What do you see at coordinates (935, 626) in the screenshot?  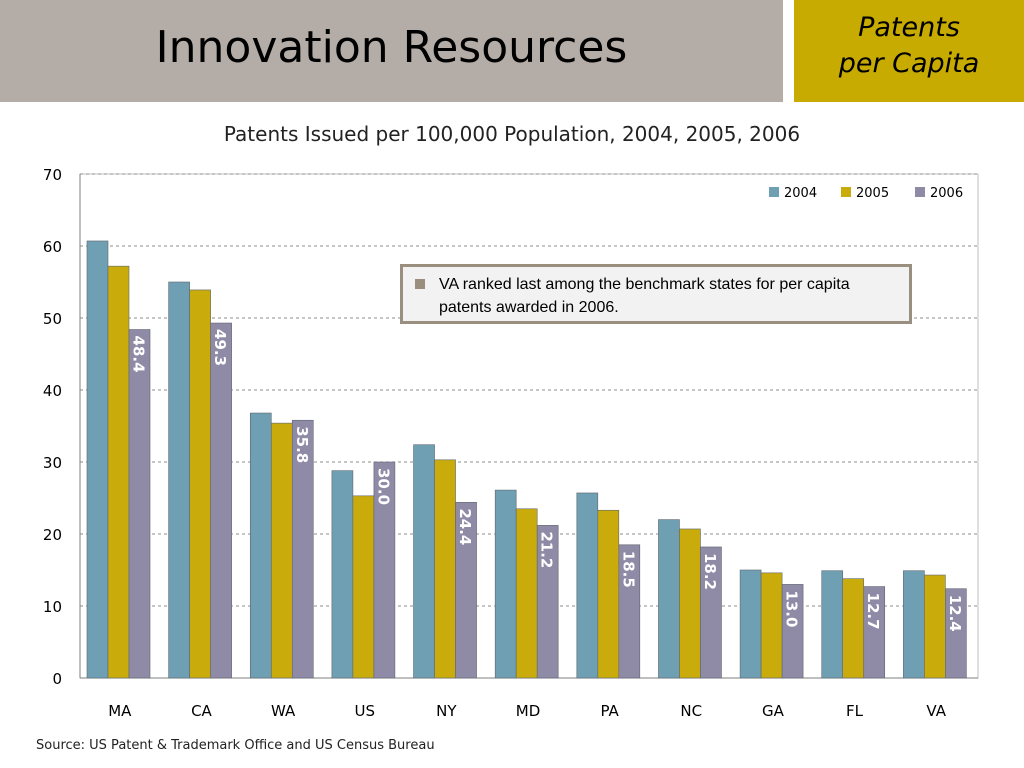 I see `bar-VA-2005` at bounding box center [935, 626].